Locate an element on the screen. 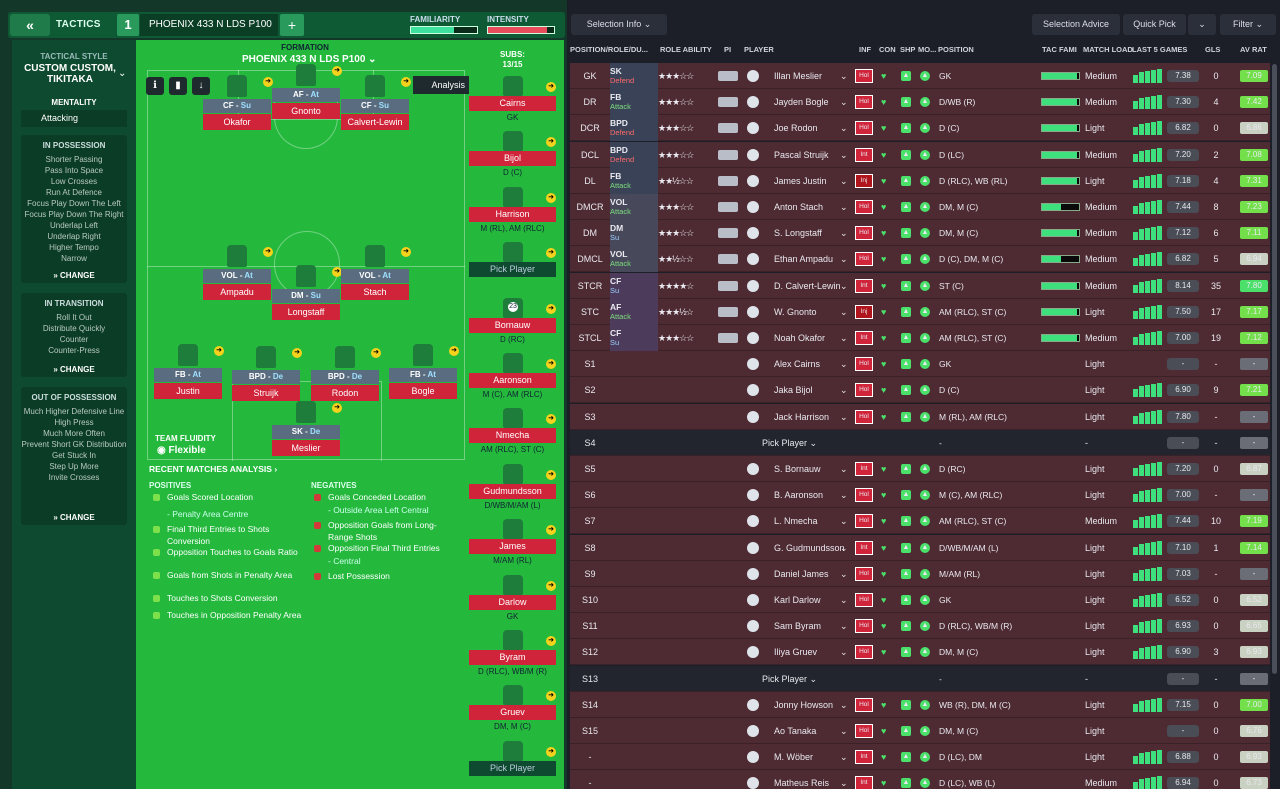 This screenshot has width=1280, height=789. sub-player-slot: Pick Player is located at coordinates (512, 270).